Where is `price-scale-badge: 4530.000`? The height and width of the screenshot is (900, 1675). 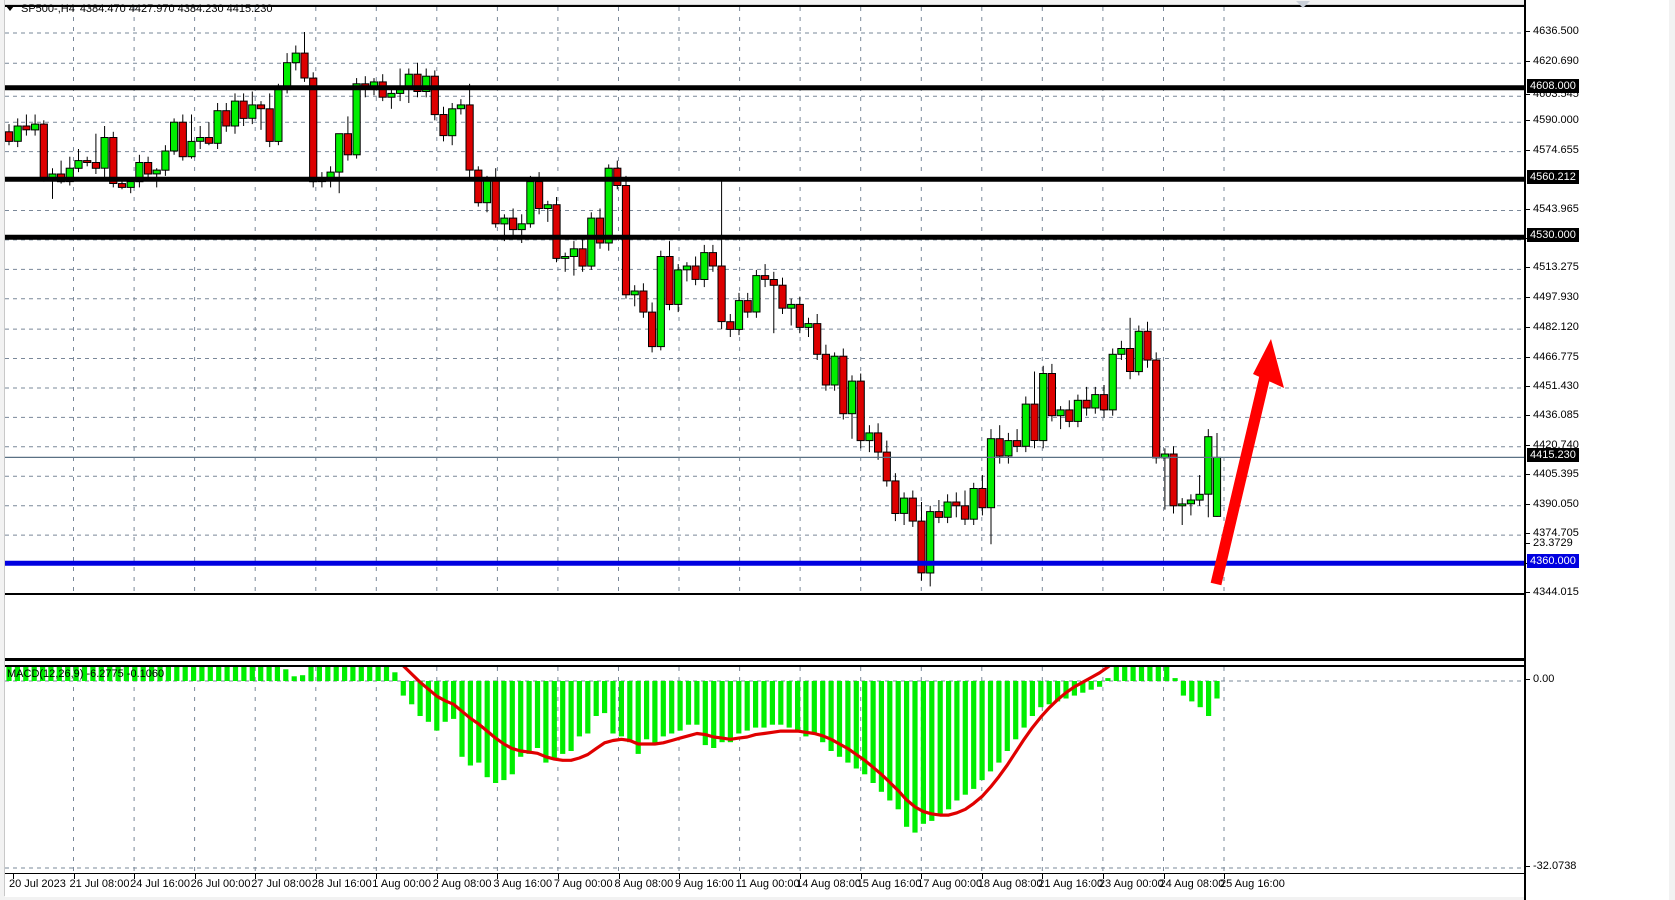 price-scale-badge: 4530.000 is located at coordinates (1553, 235).